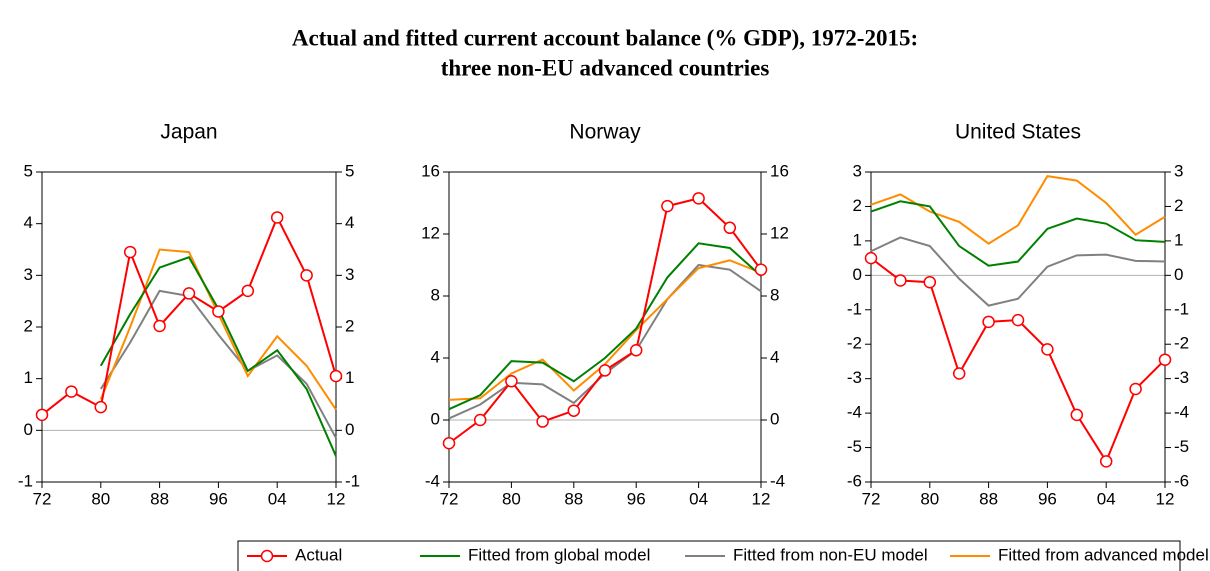 The height and width of the screenshot is (571, 1210). Describe the element at coordinates (559, 554) in the screenshot. I see `legend-label: Fitted from global model` at that location.